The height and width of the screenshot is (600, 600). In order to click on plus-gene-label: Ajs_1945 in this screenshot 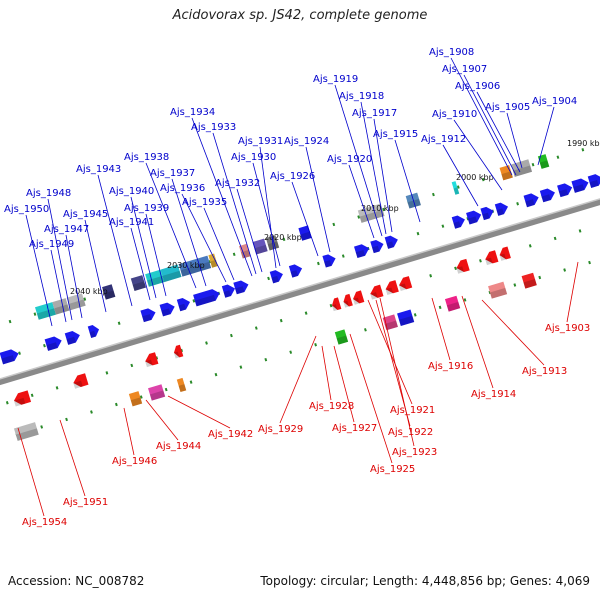, I will do `click(85, 214)`.